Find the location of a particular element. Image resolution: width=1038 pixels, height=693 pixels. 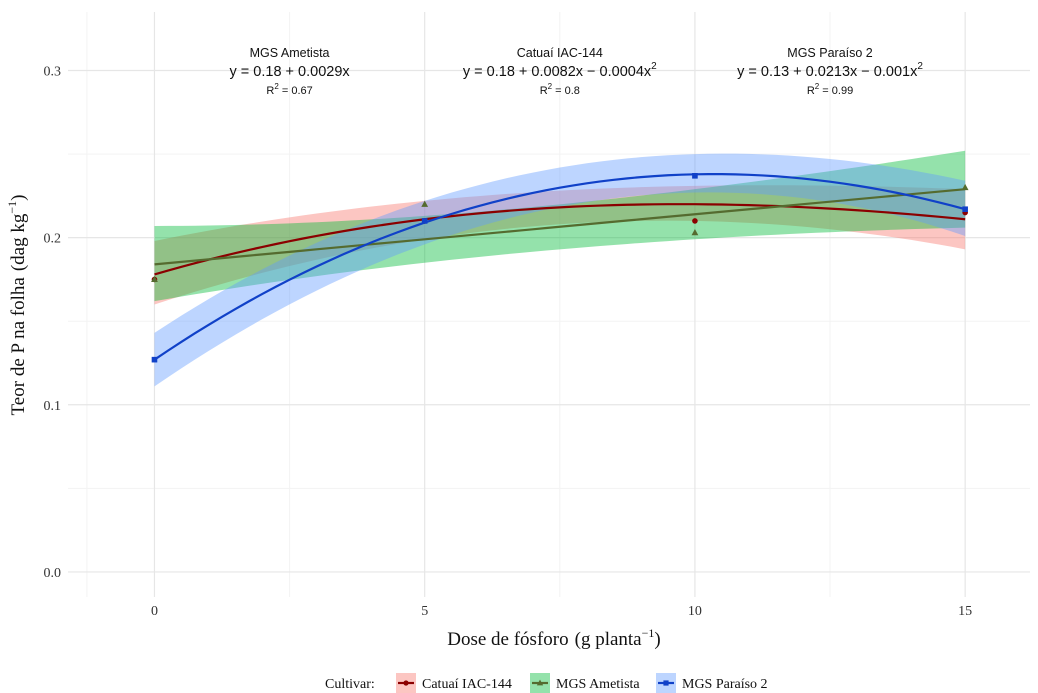

annotation-equation: y = 0.18 + 0.0082x − 0.0004x2 is located at coordinates (560, 70).